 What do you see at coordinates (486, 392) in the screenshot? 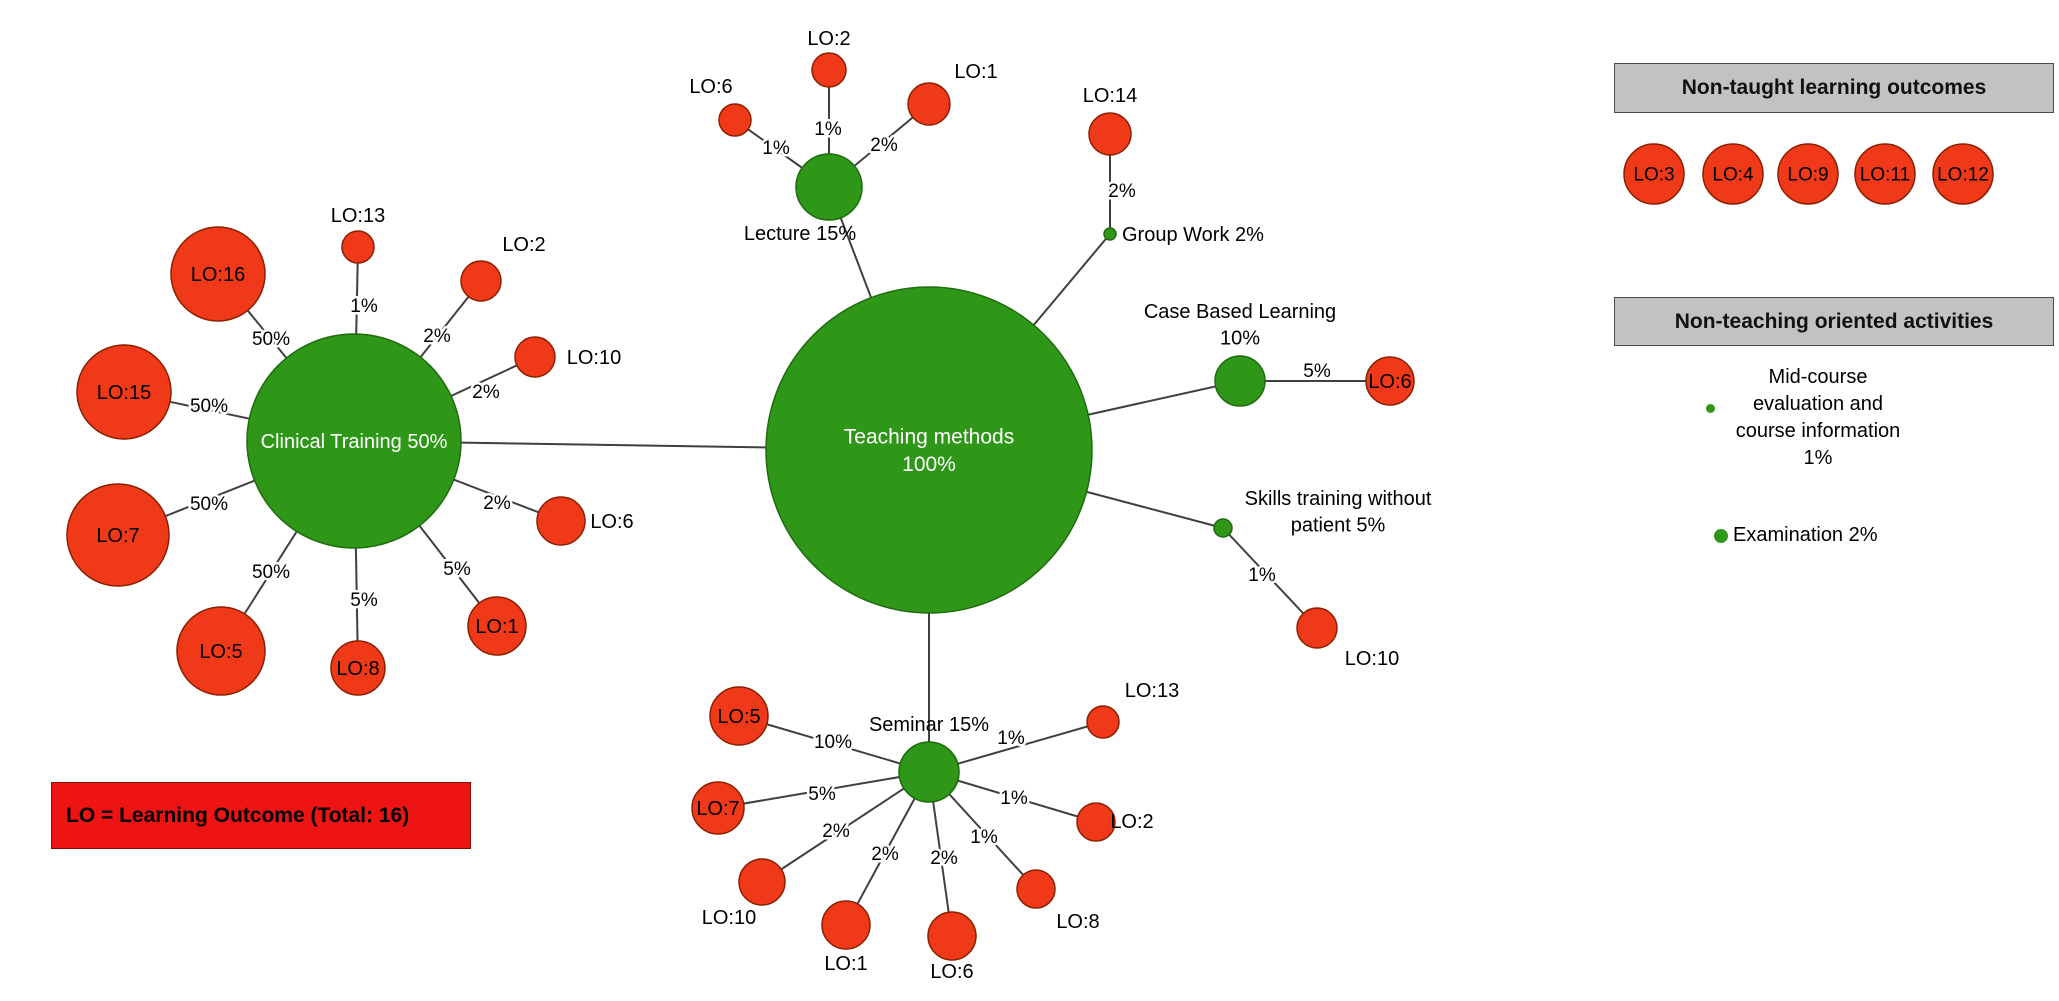
I see `edge-label-clinical-ct-lo10: 2%` at bounding box center [486, 392].